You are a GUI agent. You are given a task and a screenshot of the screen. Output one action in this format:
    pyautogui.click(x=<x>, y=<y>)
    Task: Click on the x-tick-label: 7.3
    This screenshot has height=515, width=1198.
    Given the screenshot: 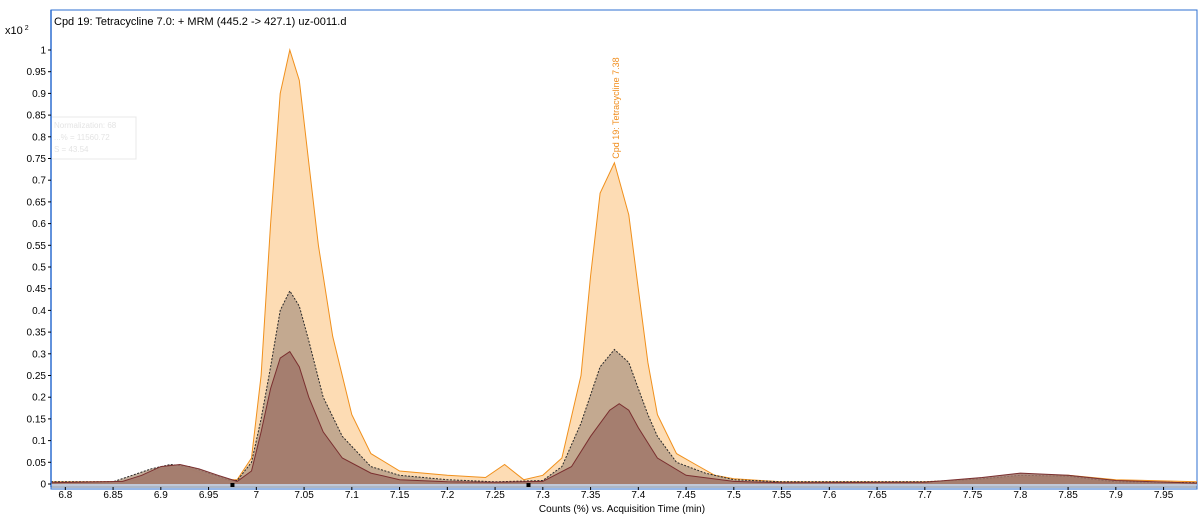 What is the action you would take?
    pyautogui.click(x=543, y=495)
    